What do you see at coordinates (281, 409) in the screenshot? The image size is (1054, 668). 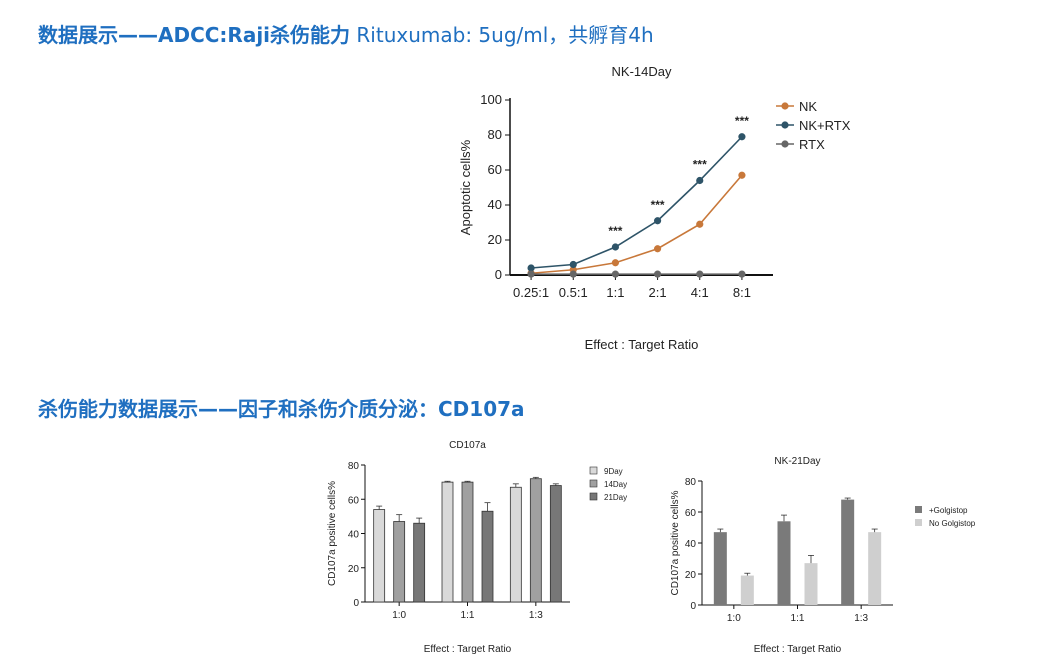 I see `heading-cd107a: 杀伤能力数据展示——因子和杀伤介质分泌：CD107a` at bounding box center [281, 409].